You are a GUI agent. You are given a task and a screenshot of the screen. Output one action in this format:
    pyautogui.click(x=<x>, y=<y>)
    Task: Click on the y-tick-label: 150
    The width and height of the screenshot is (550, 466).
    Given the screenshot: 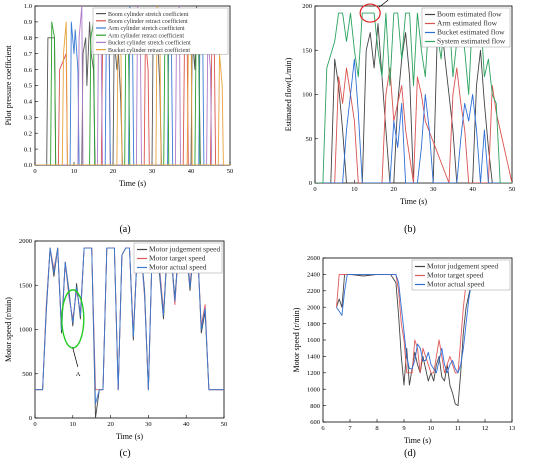 What is the action you would take?
    pyautogui.click(x=307, y=50)
    